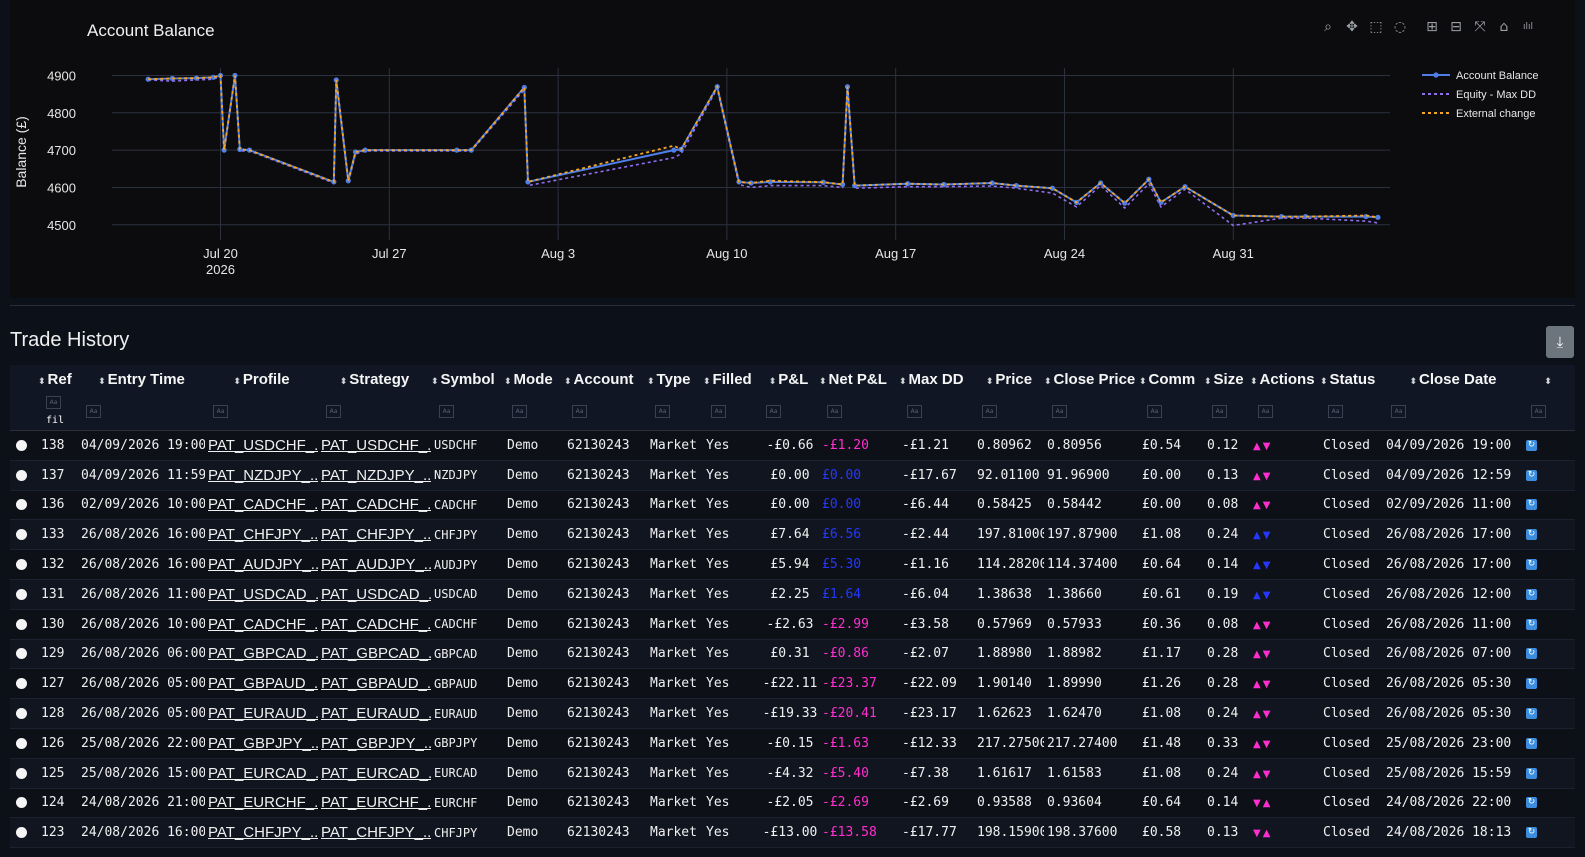 The height and width of the screenshot is (857, 1585). I want to click on filter-profile: Aa, so click(261, 412).